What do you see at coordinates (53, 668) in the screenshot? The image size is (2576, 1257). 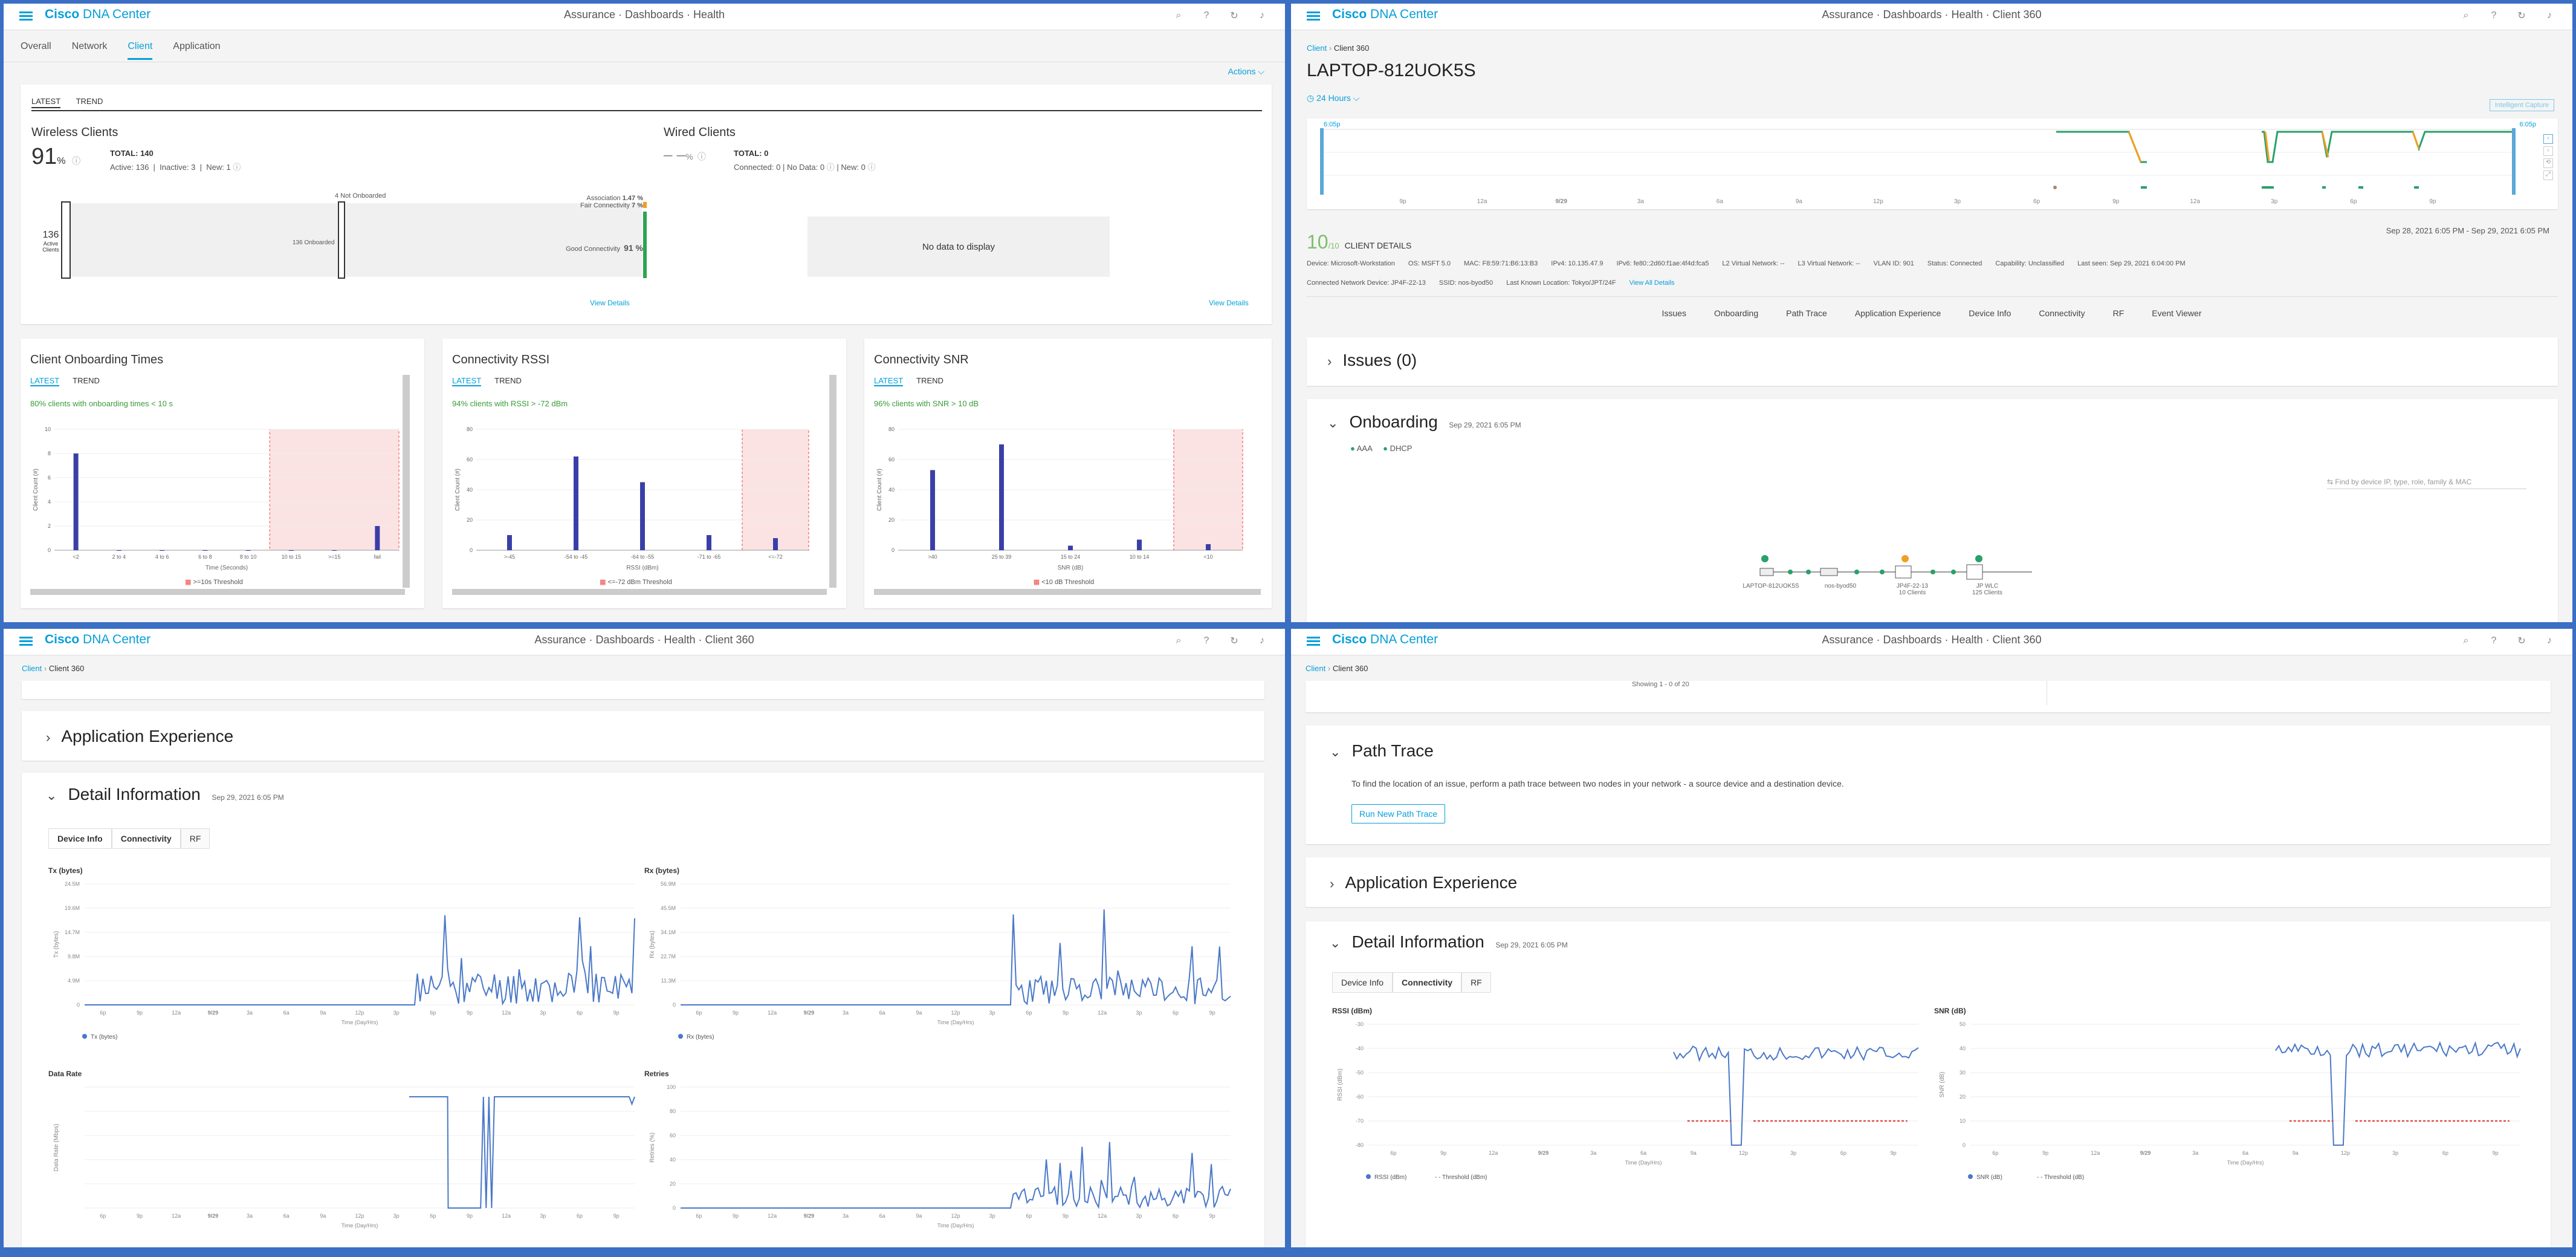 I see `breadcrumb: Client › Client 360` at bounding box center [53, 668].